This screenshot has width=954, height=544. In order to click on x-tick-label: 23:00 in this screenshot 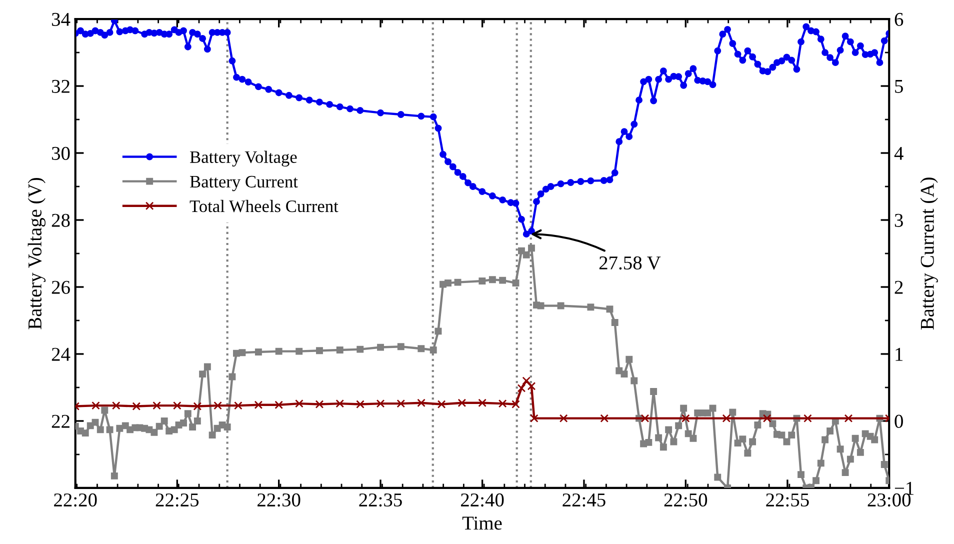, I will do `click(889, 500)`.